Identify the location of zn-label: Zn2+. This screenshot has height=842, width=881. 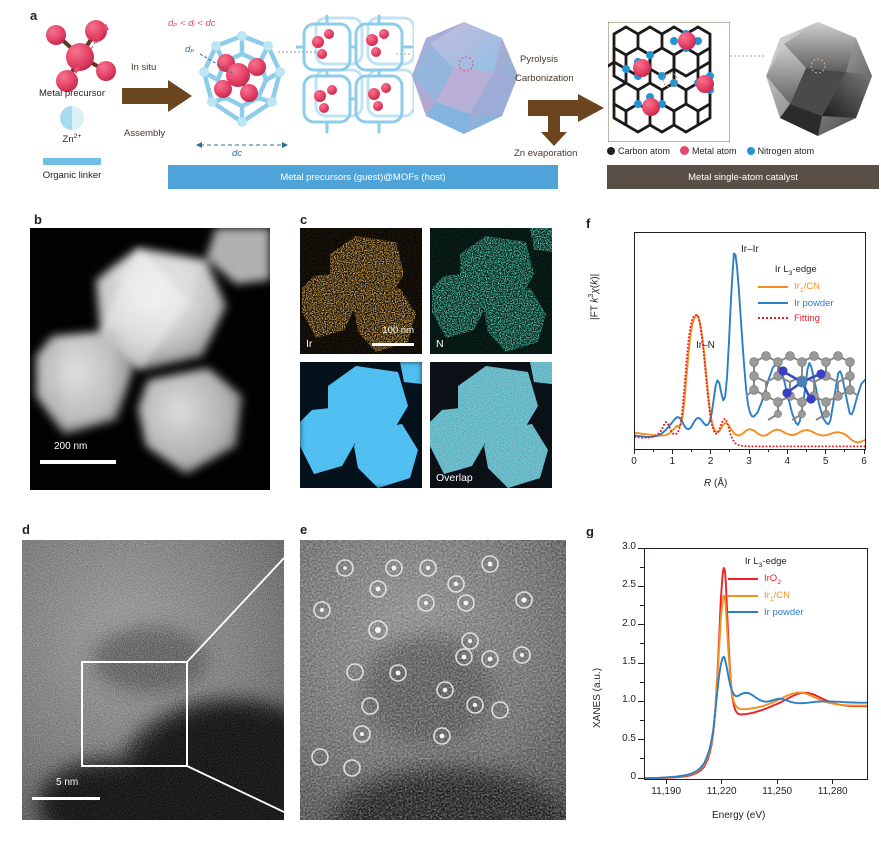
(72, 139).